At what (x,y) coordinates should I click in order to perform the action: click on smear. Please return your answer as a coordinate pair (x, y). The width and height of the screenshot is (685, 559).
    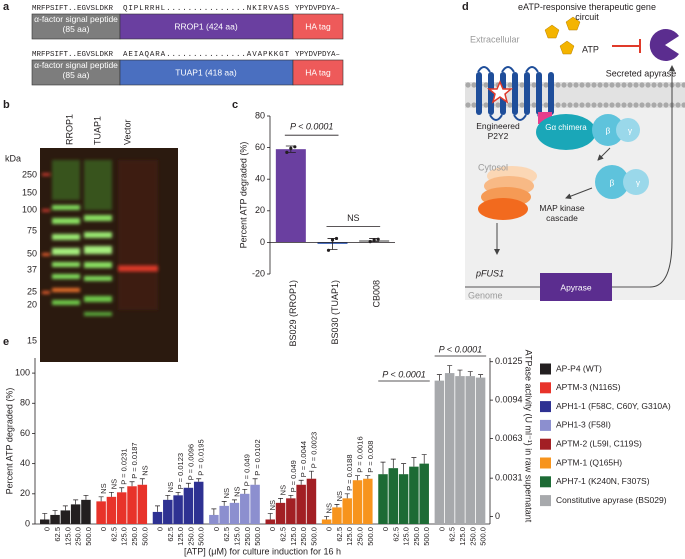
    Looking at the image, I should click on (66, 180).